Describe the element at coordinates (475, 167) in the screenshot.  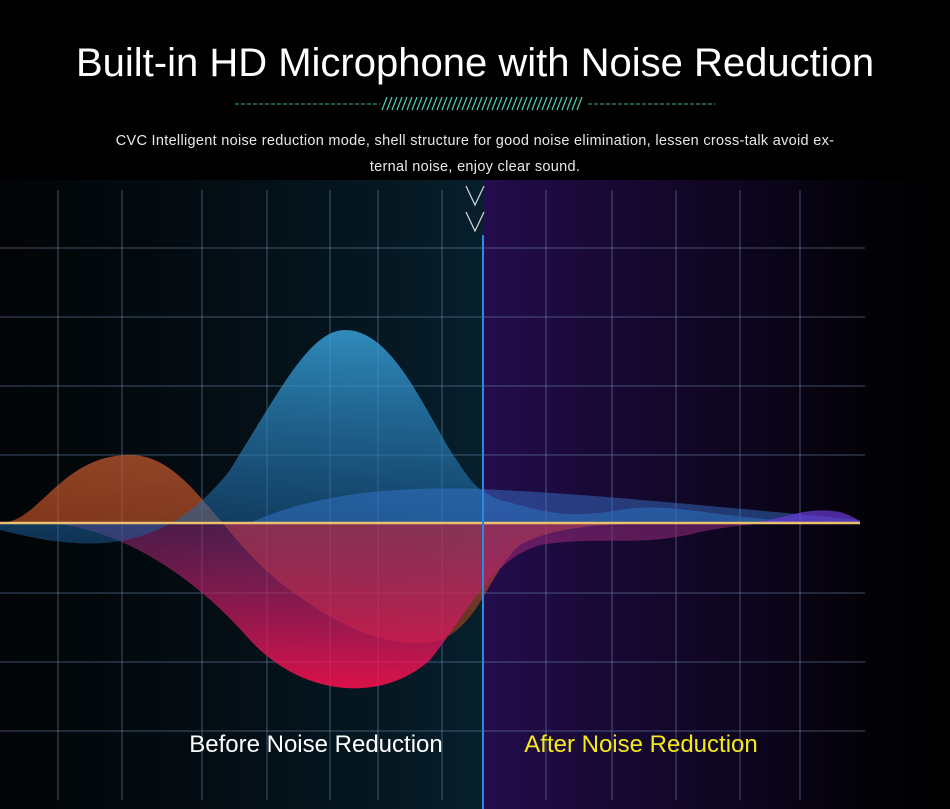
I see `description-line: ternal noise, enjoy clear sound.` at that location.